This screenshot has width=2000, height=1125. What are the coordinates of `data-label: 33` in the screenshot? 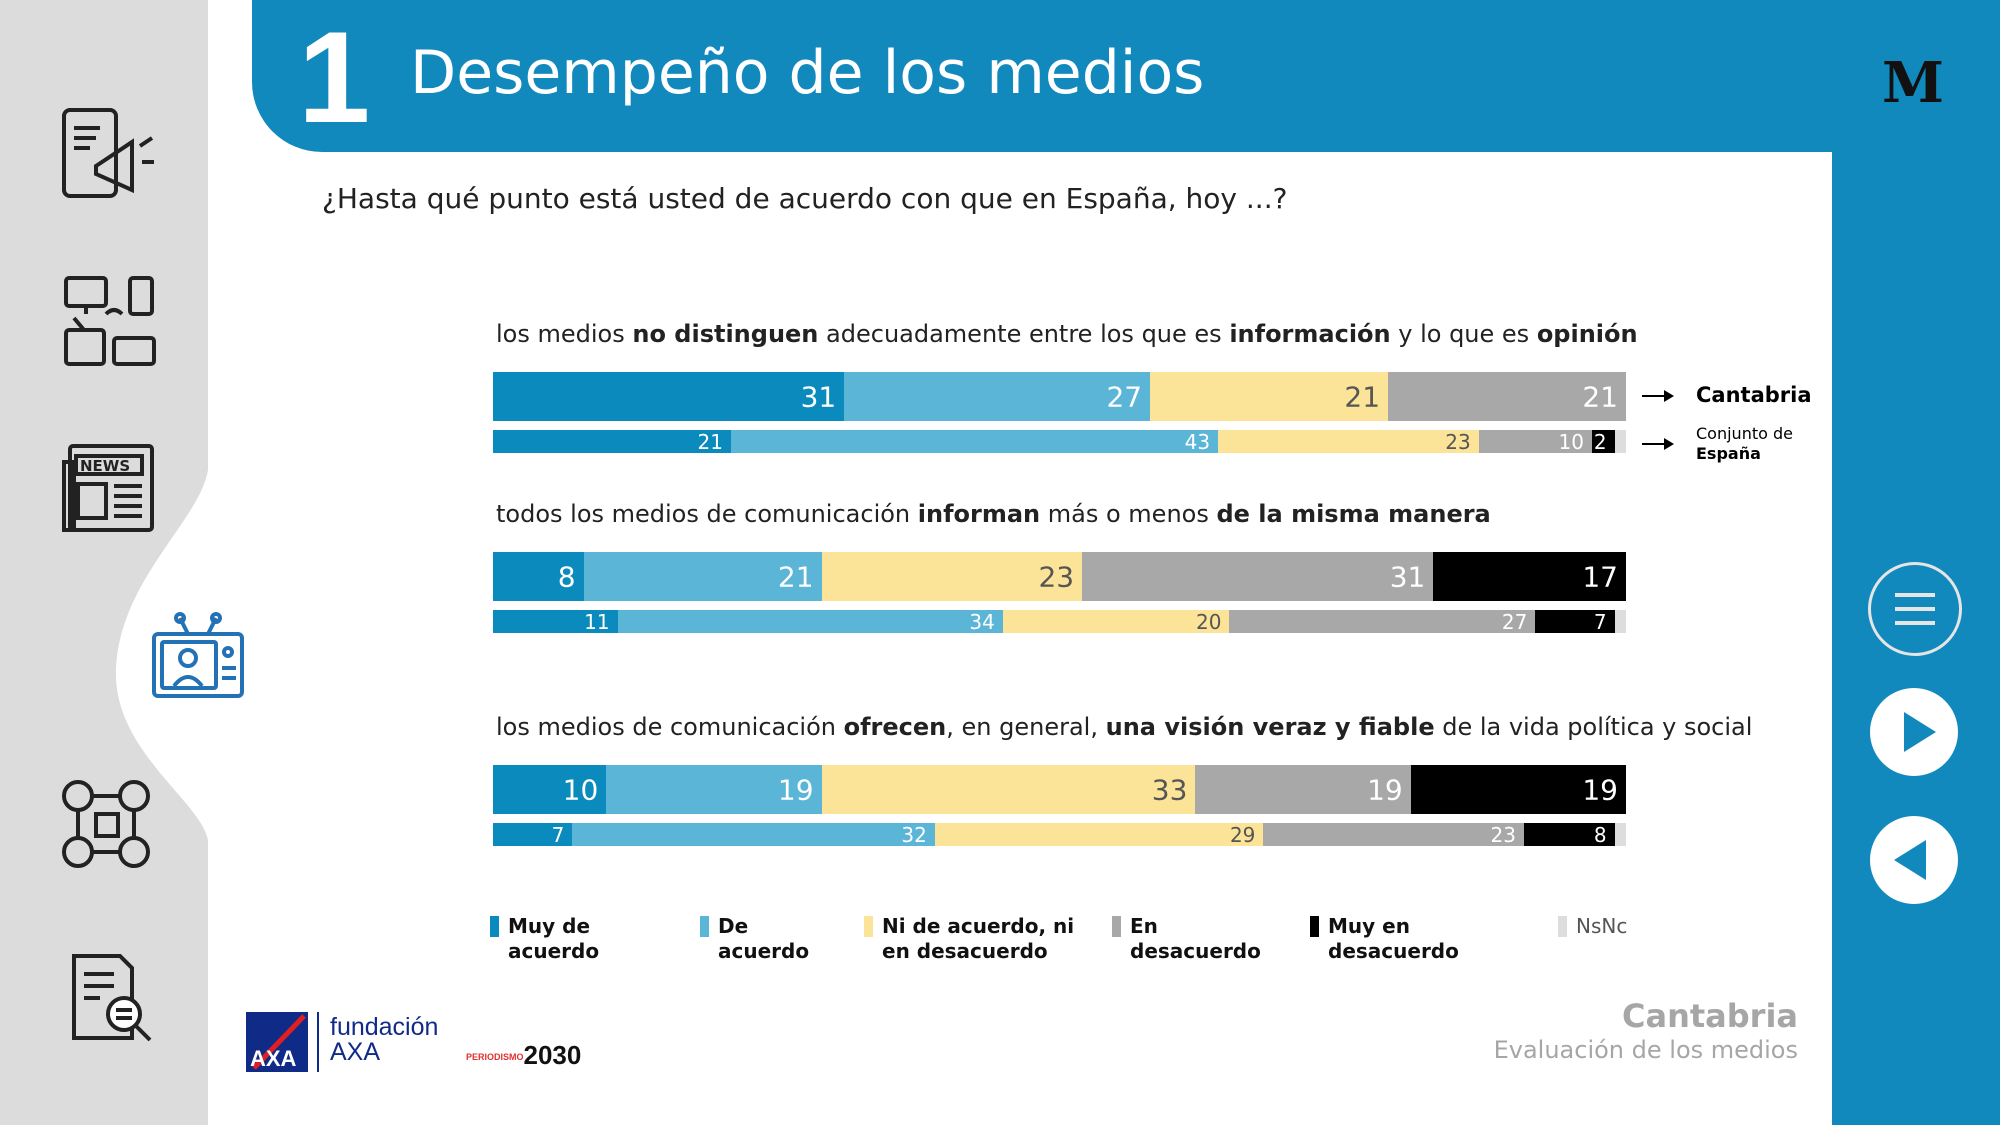 It's located at (1169, 789).